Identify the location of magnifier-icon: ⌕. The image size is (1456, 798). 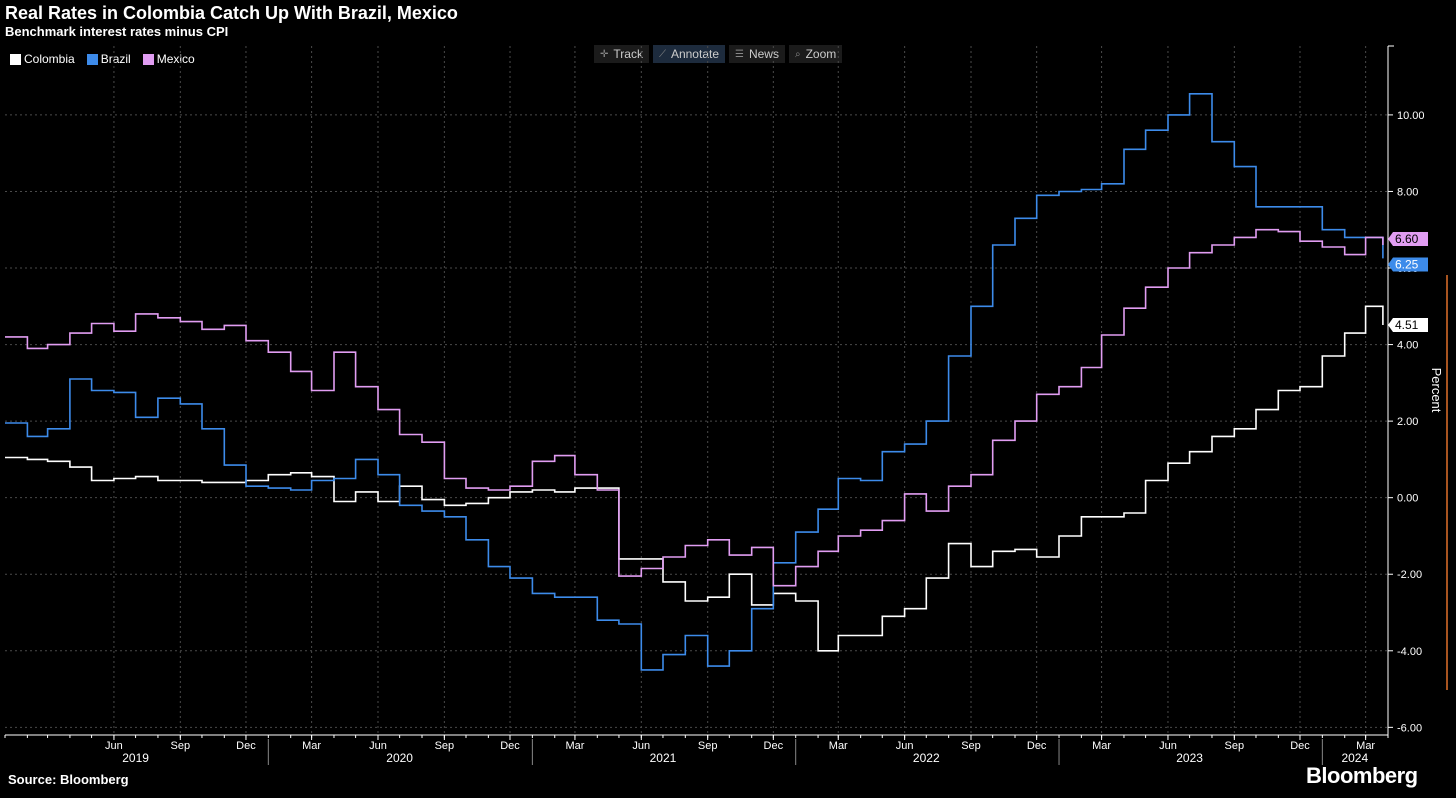
(797, 54).